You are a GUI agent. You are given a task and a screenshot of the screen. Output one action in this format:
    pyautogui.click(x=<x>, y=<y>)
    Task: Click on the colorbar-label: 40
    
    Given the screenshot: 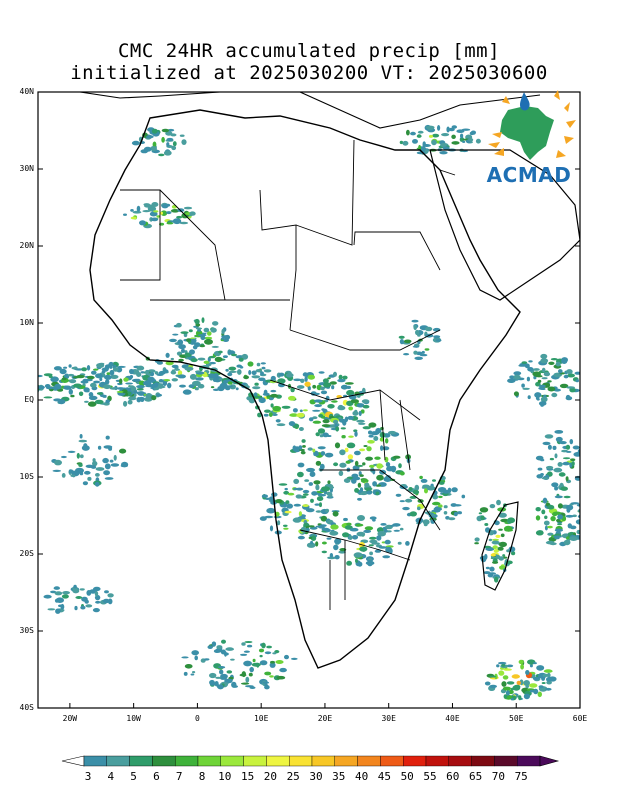 What is the action you would take?
    pyautogui.click(x=361, y=776)
    